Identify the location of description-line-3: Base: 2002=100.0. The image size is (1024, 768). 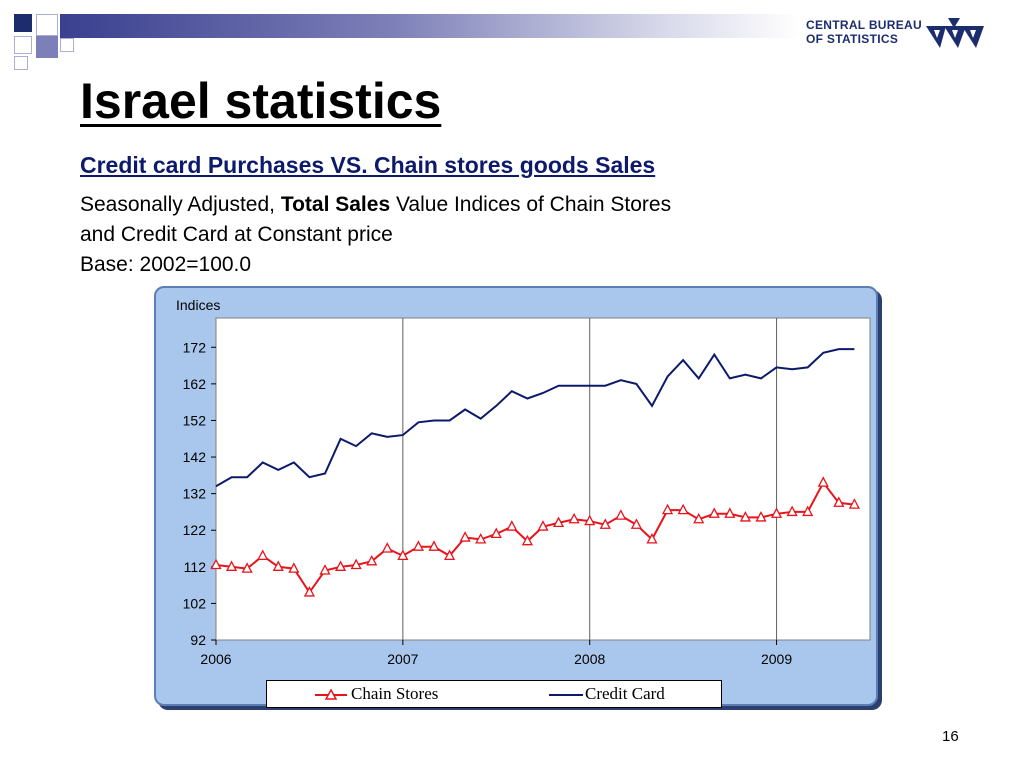
(166, 264).